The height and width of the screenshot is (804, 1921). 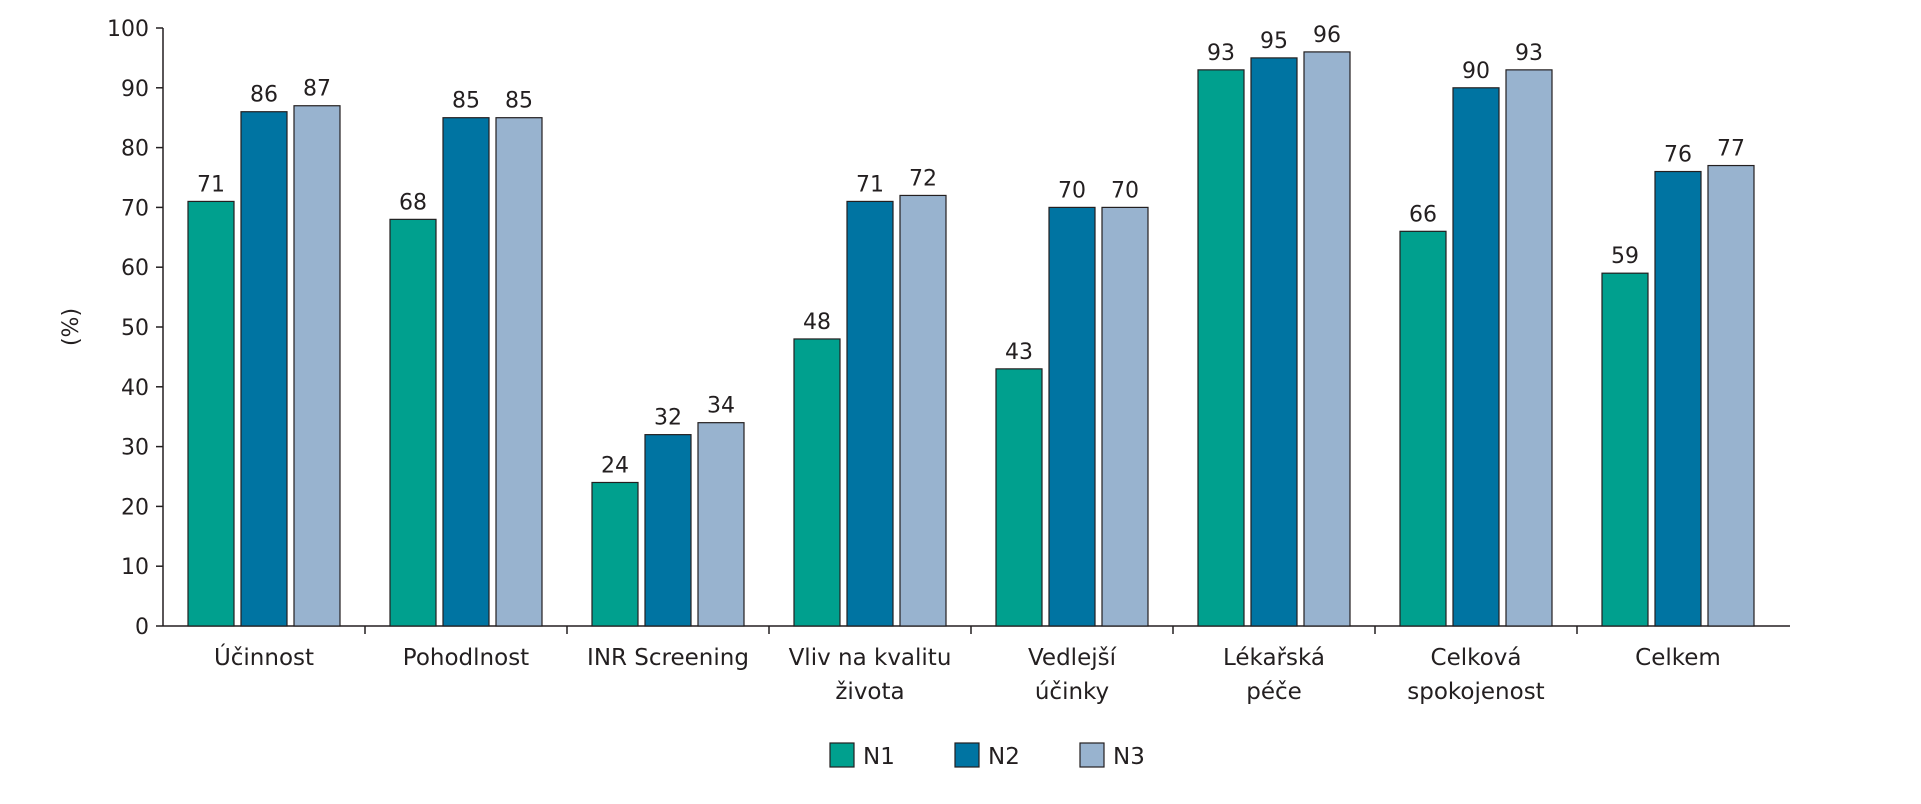 I want to click on y-tick-label: 50, so click(x=135, y=328).